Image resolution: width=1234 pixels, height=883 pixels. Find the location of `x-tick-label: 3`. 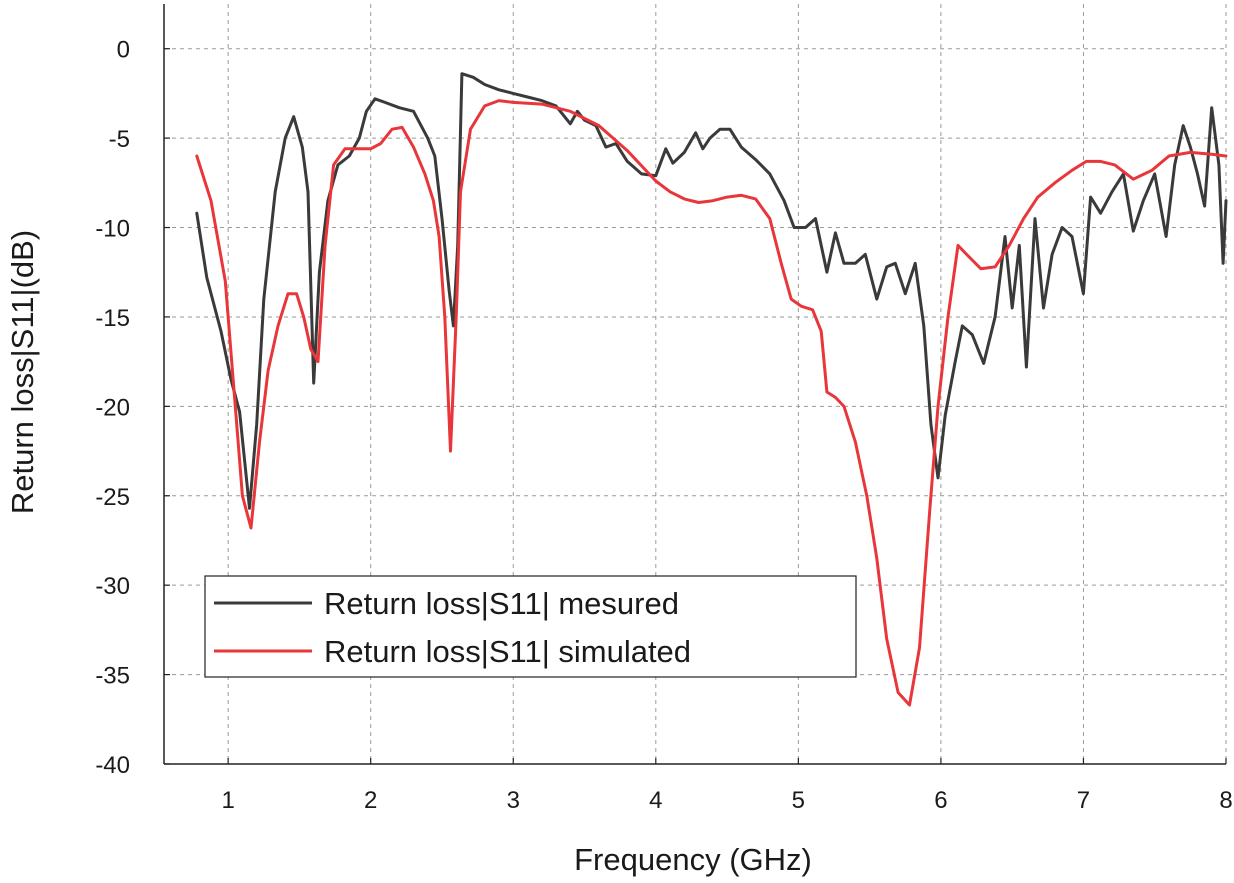

x-tick-label: 3 is located at coordinates (513, 800).